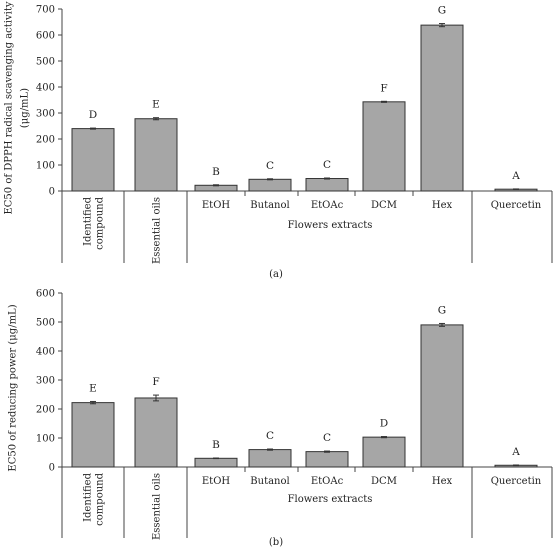 The height and width of the screenshot is (550, 556). I want to click on significance-letter-2: F, so click(155, 382).